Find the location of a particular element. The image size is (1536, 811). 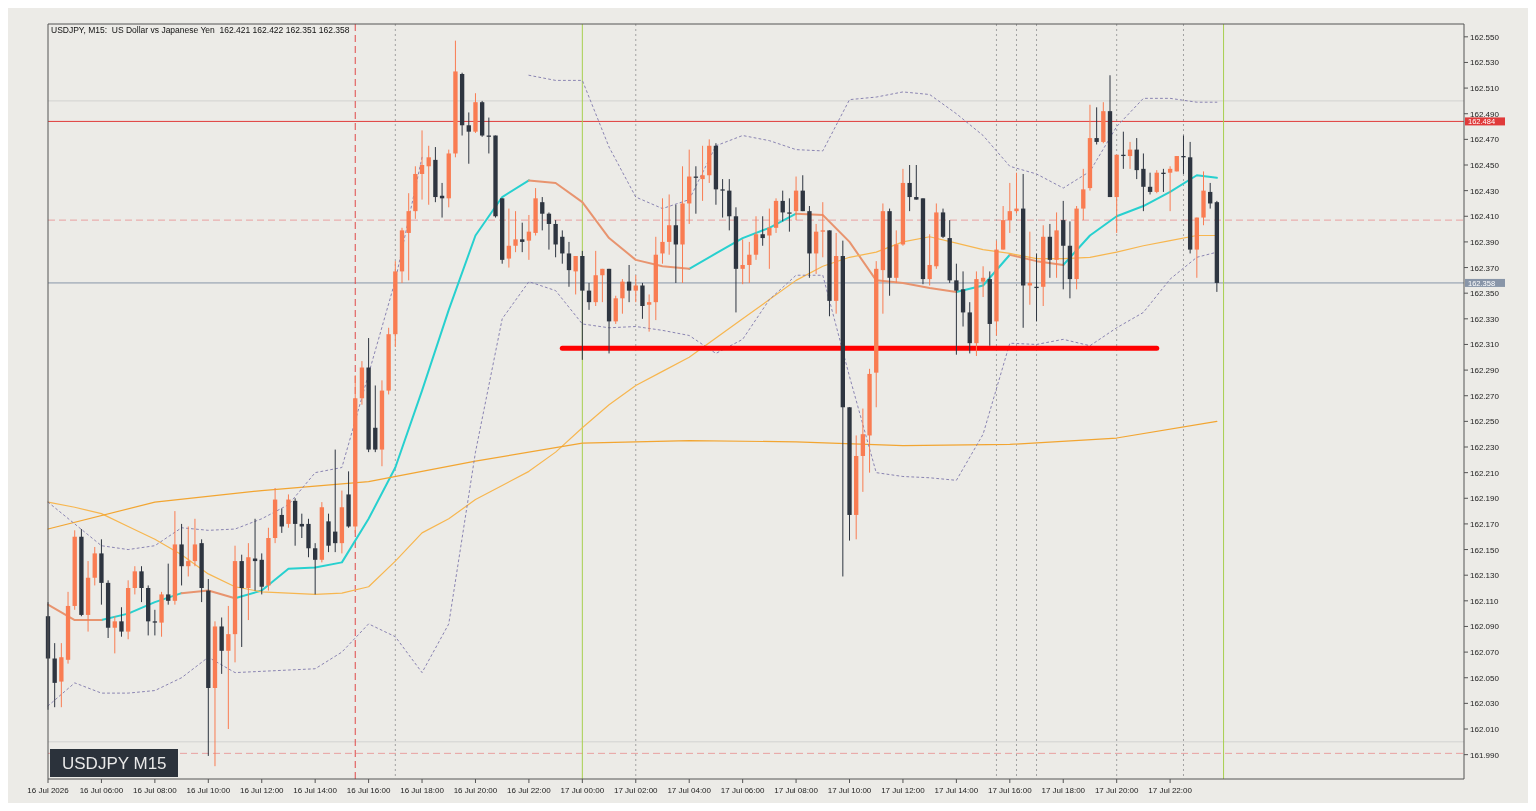

y-tick-label: 162.350 is located at coordinates (1485, 294).